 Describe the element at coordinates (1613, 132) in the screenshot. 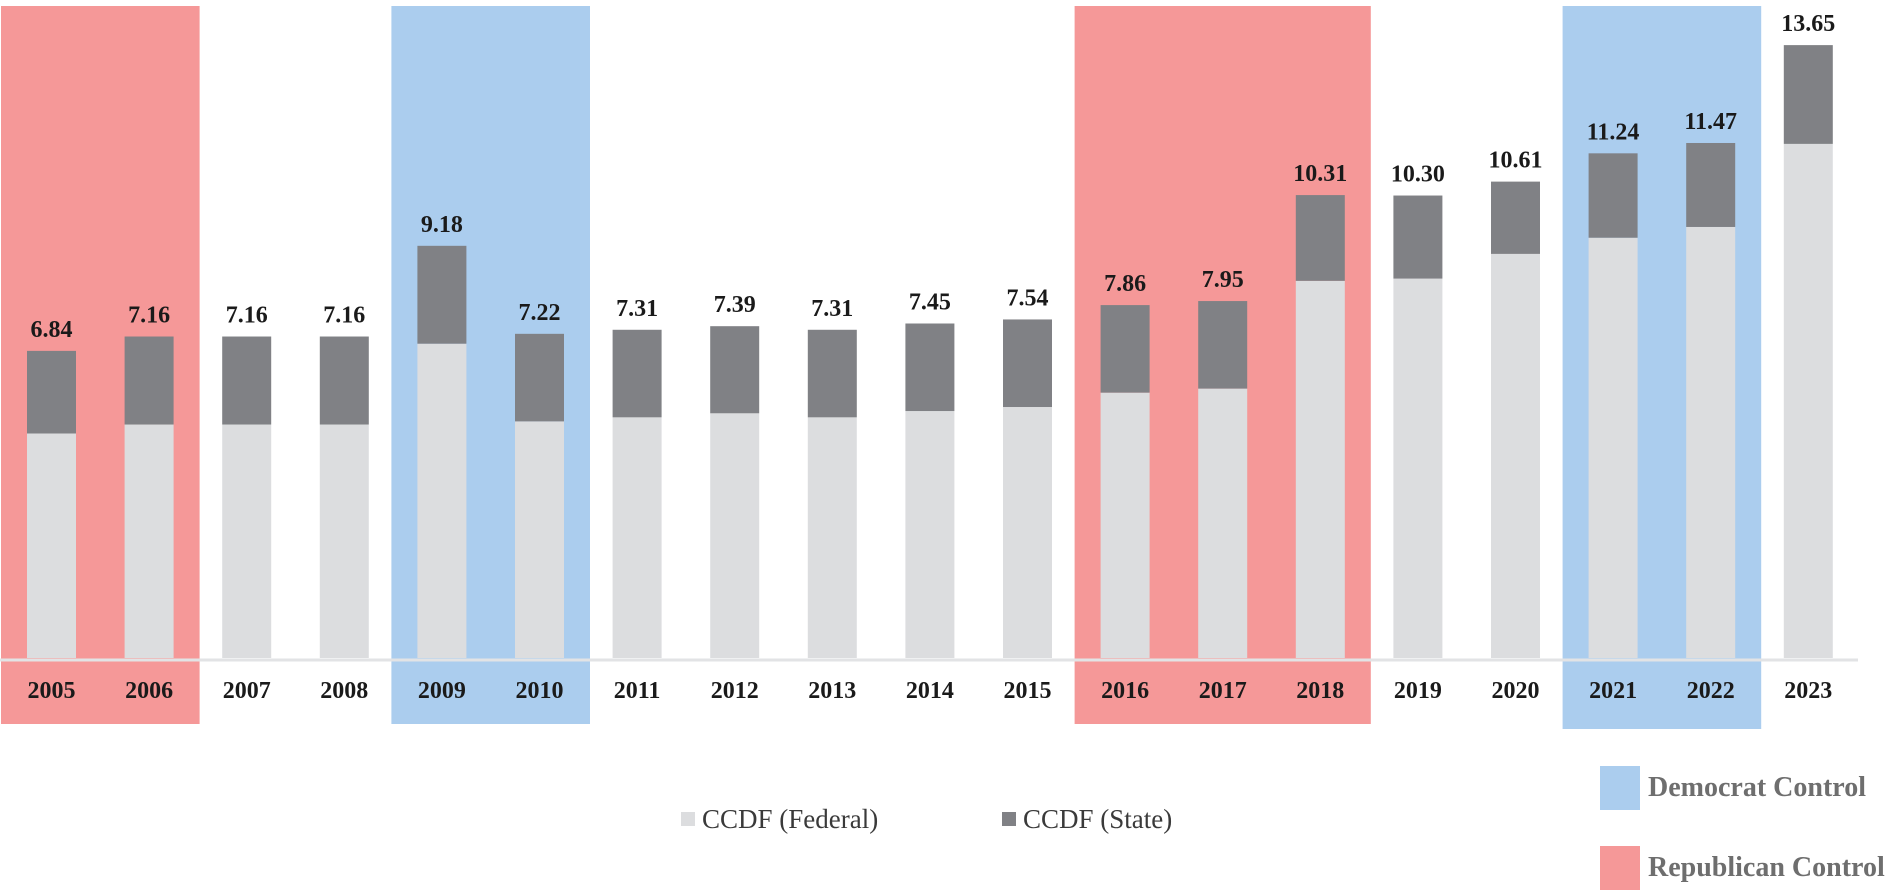

I see `total-label-2021: 11.24` at that location.